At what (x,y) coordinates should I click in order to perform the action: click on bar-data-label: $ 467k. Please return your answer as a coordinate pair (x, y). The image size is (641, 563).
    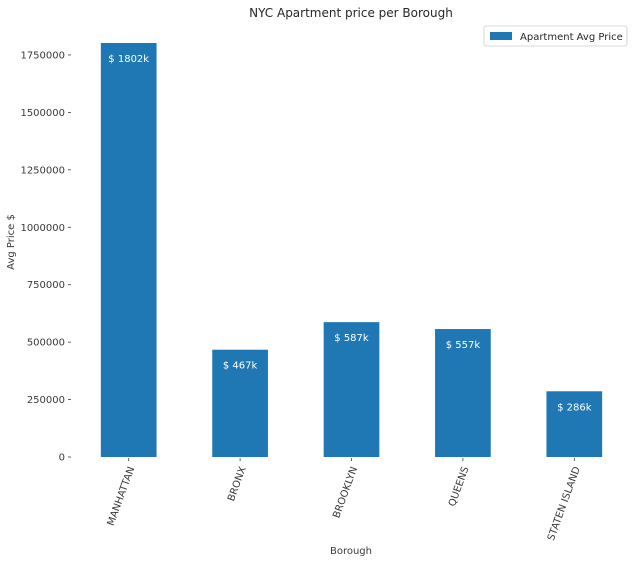
    Looking at the image, I should click on (240, 366).